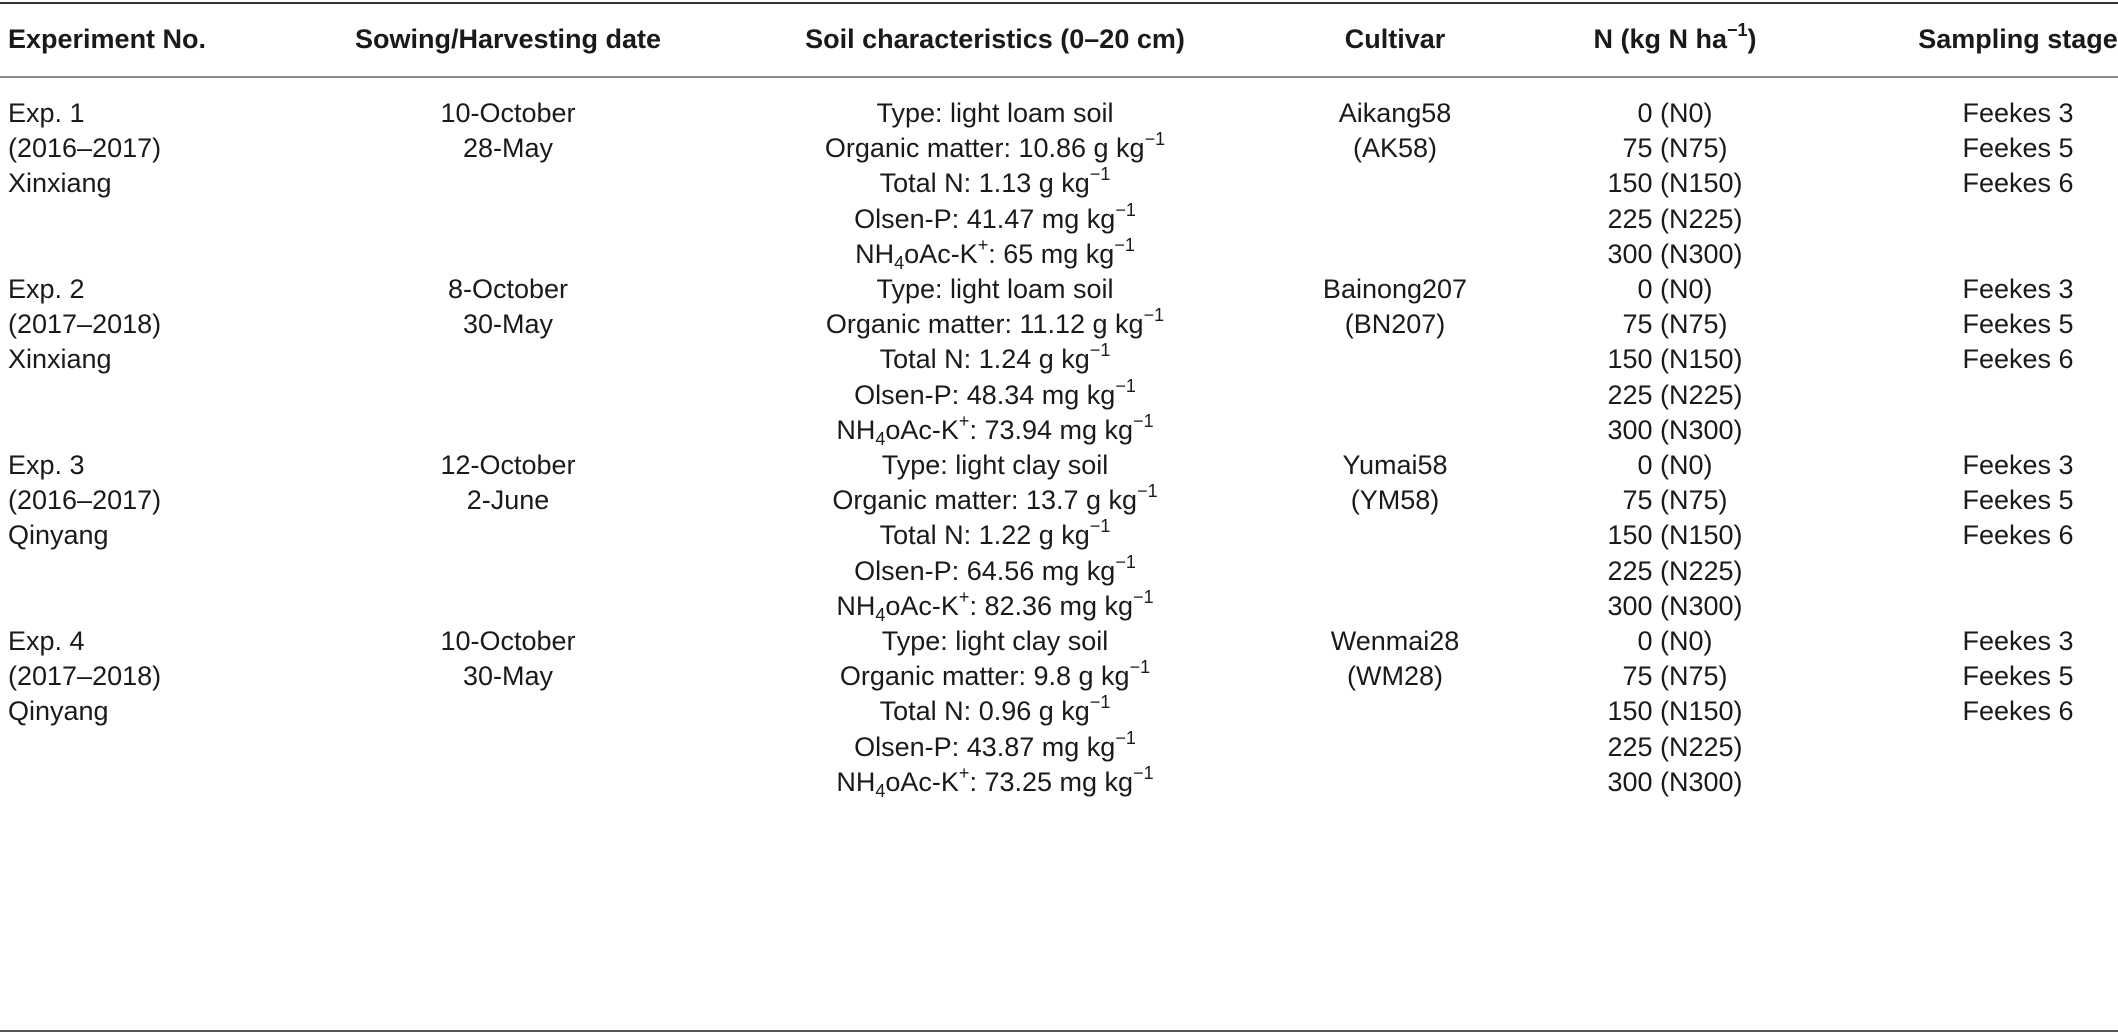  What do you see at coordinates (1752, 39) in the screenshot?
I see `header-n-suffix: )` at bounding box center [1752, 39].